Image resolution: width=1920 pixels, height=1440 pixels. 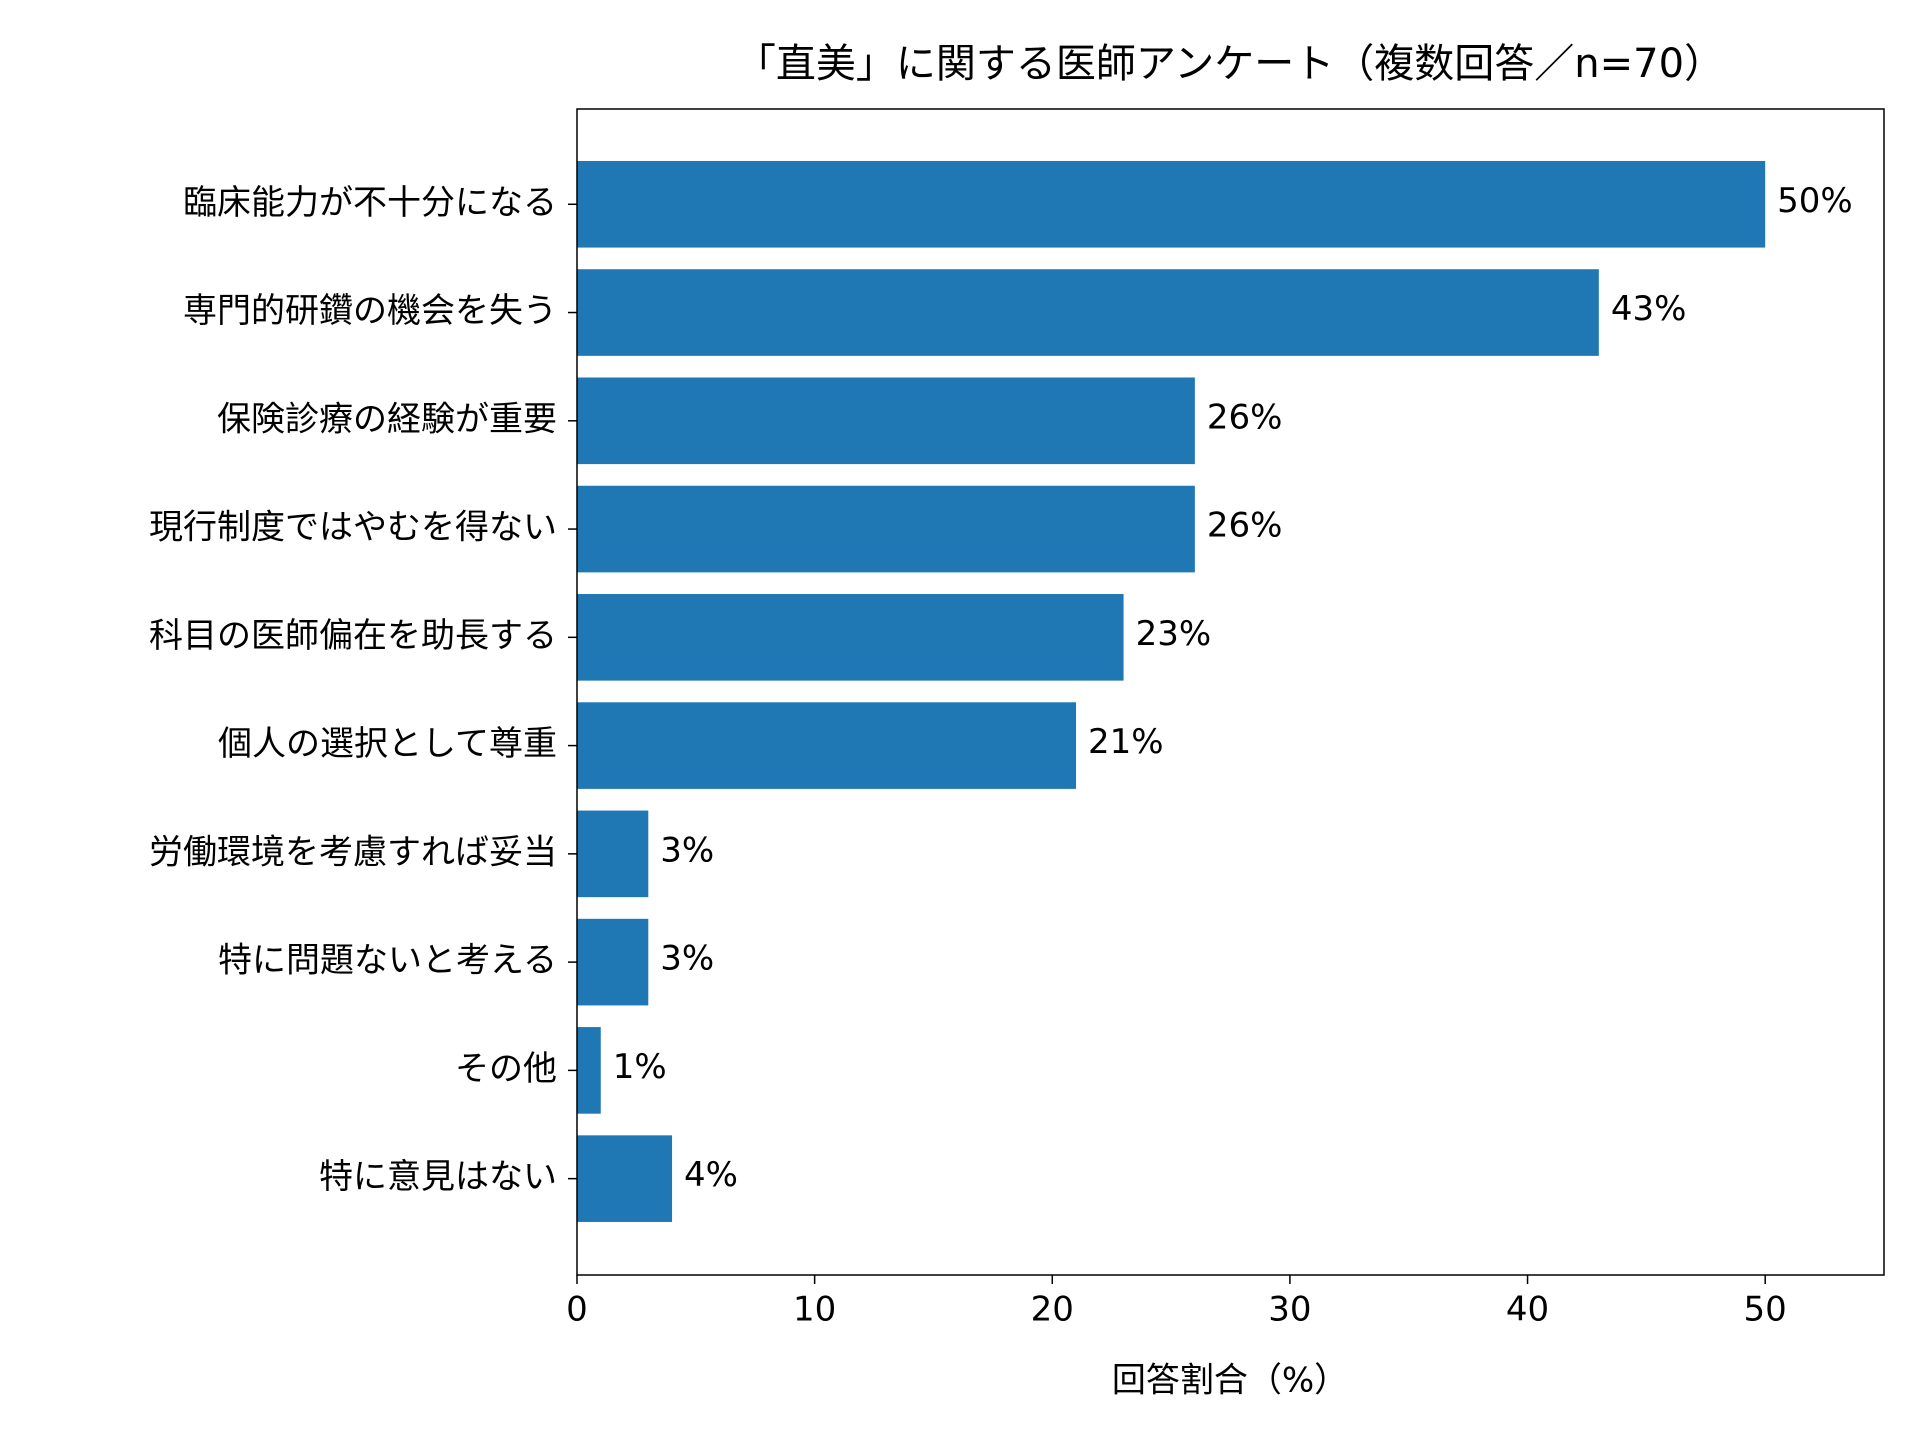 What do you see at coordinates (1289, 1310) in the screenshot?
I see `x-tick-label: 30` at bounding box center [1289, 1310].